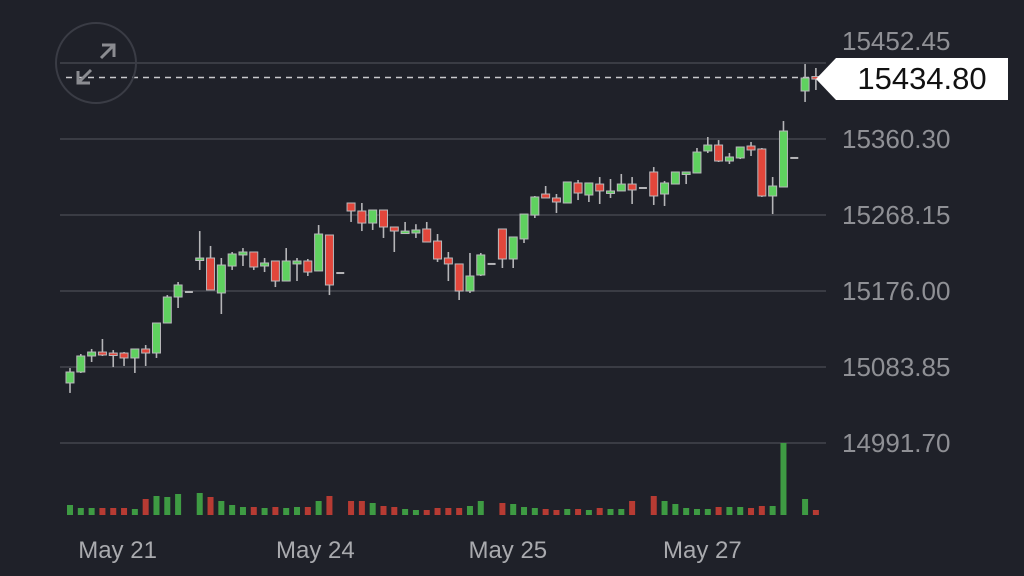  What do you see at coordinates (896, 367) in the screenshot?
I see `y-tick-label: 15083.85` at bounding box center [896, 367].